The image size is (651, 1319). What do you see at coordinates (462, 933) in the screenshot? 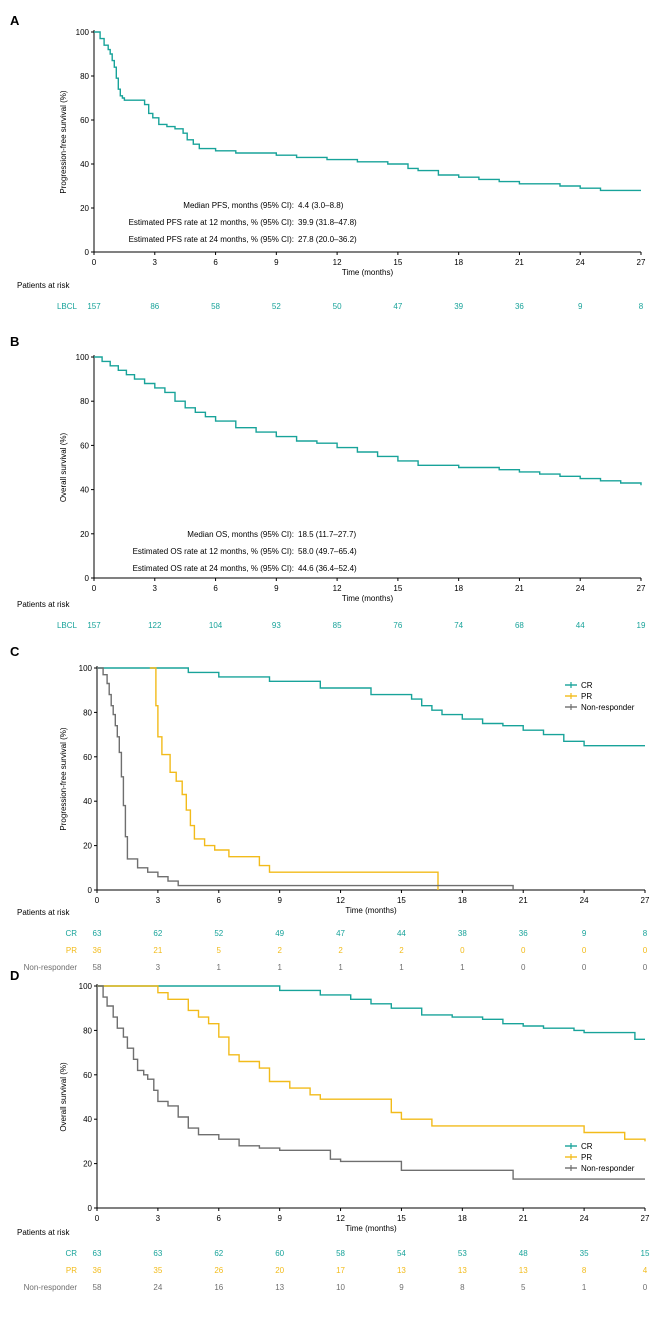
I see `risk-count: 38` at bounding box center [462, 933].